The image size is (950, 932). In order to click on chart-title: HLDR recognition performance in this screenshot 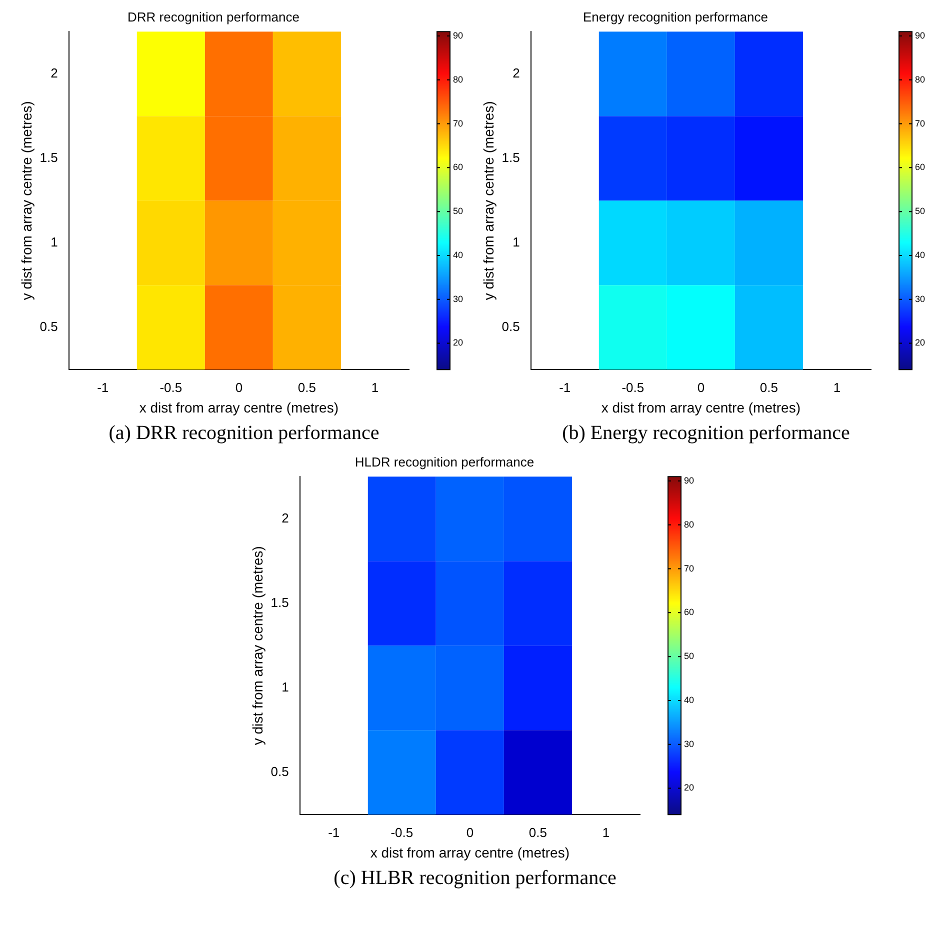, I will do `click(444, 462)`.